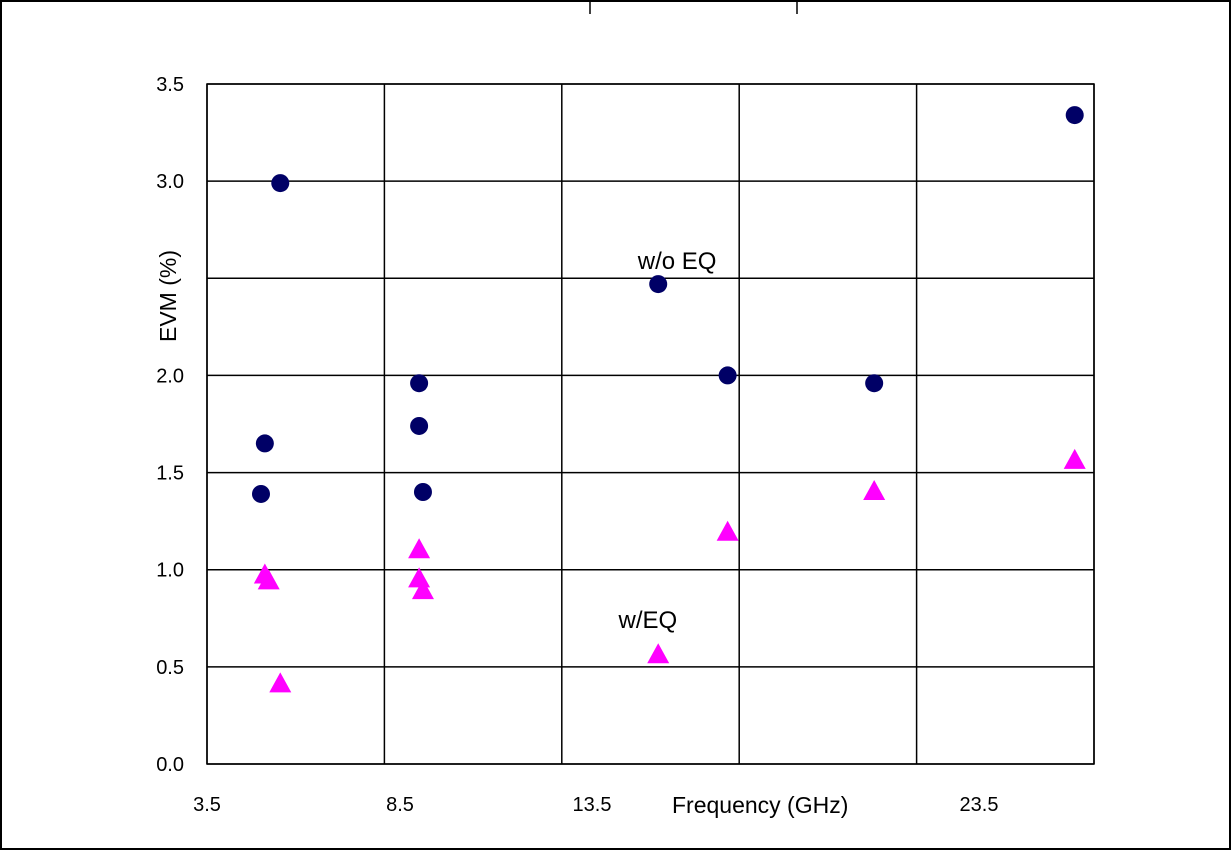 The image size is (1231, 850). What do you see at coordinates (648, 620) in the screenshot?
I see `annotation-w-eq: w/EQ` at bounding box center [648, 620].